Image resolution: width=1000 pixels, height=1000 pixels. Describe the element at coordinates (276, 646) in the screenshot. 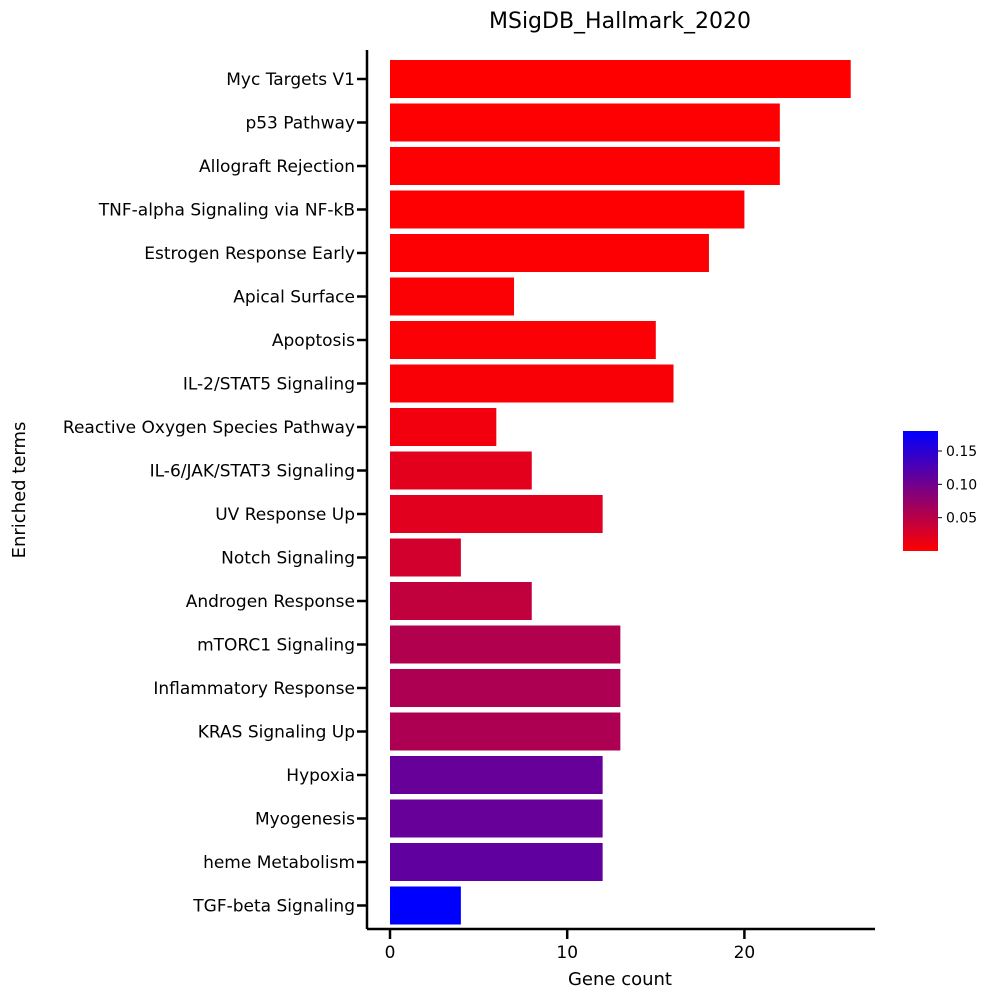

I see `category-label-13: mTORC1 Signaling` at that location.